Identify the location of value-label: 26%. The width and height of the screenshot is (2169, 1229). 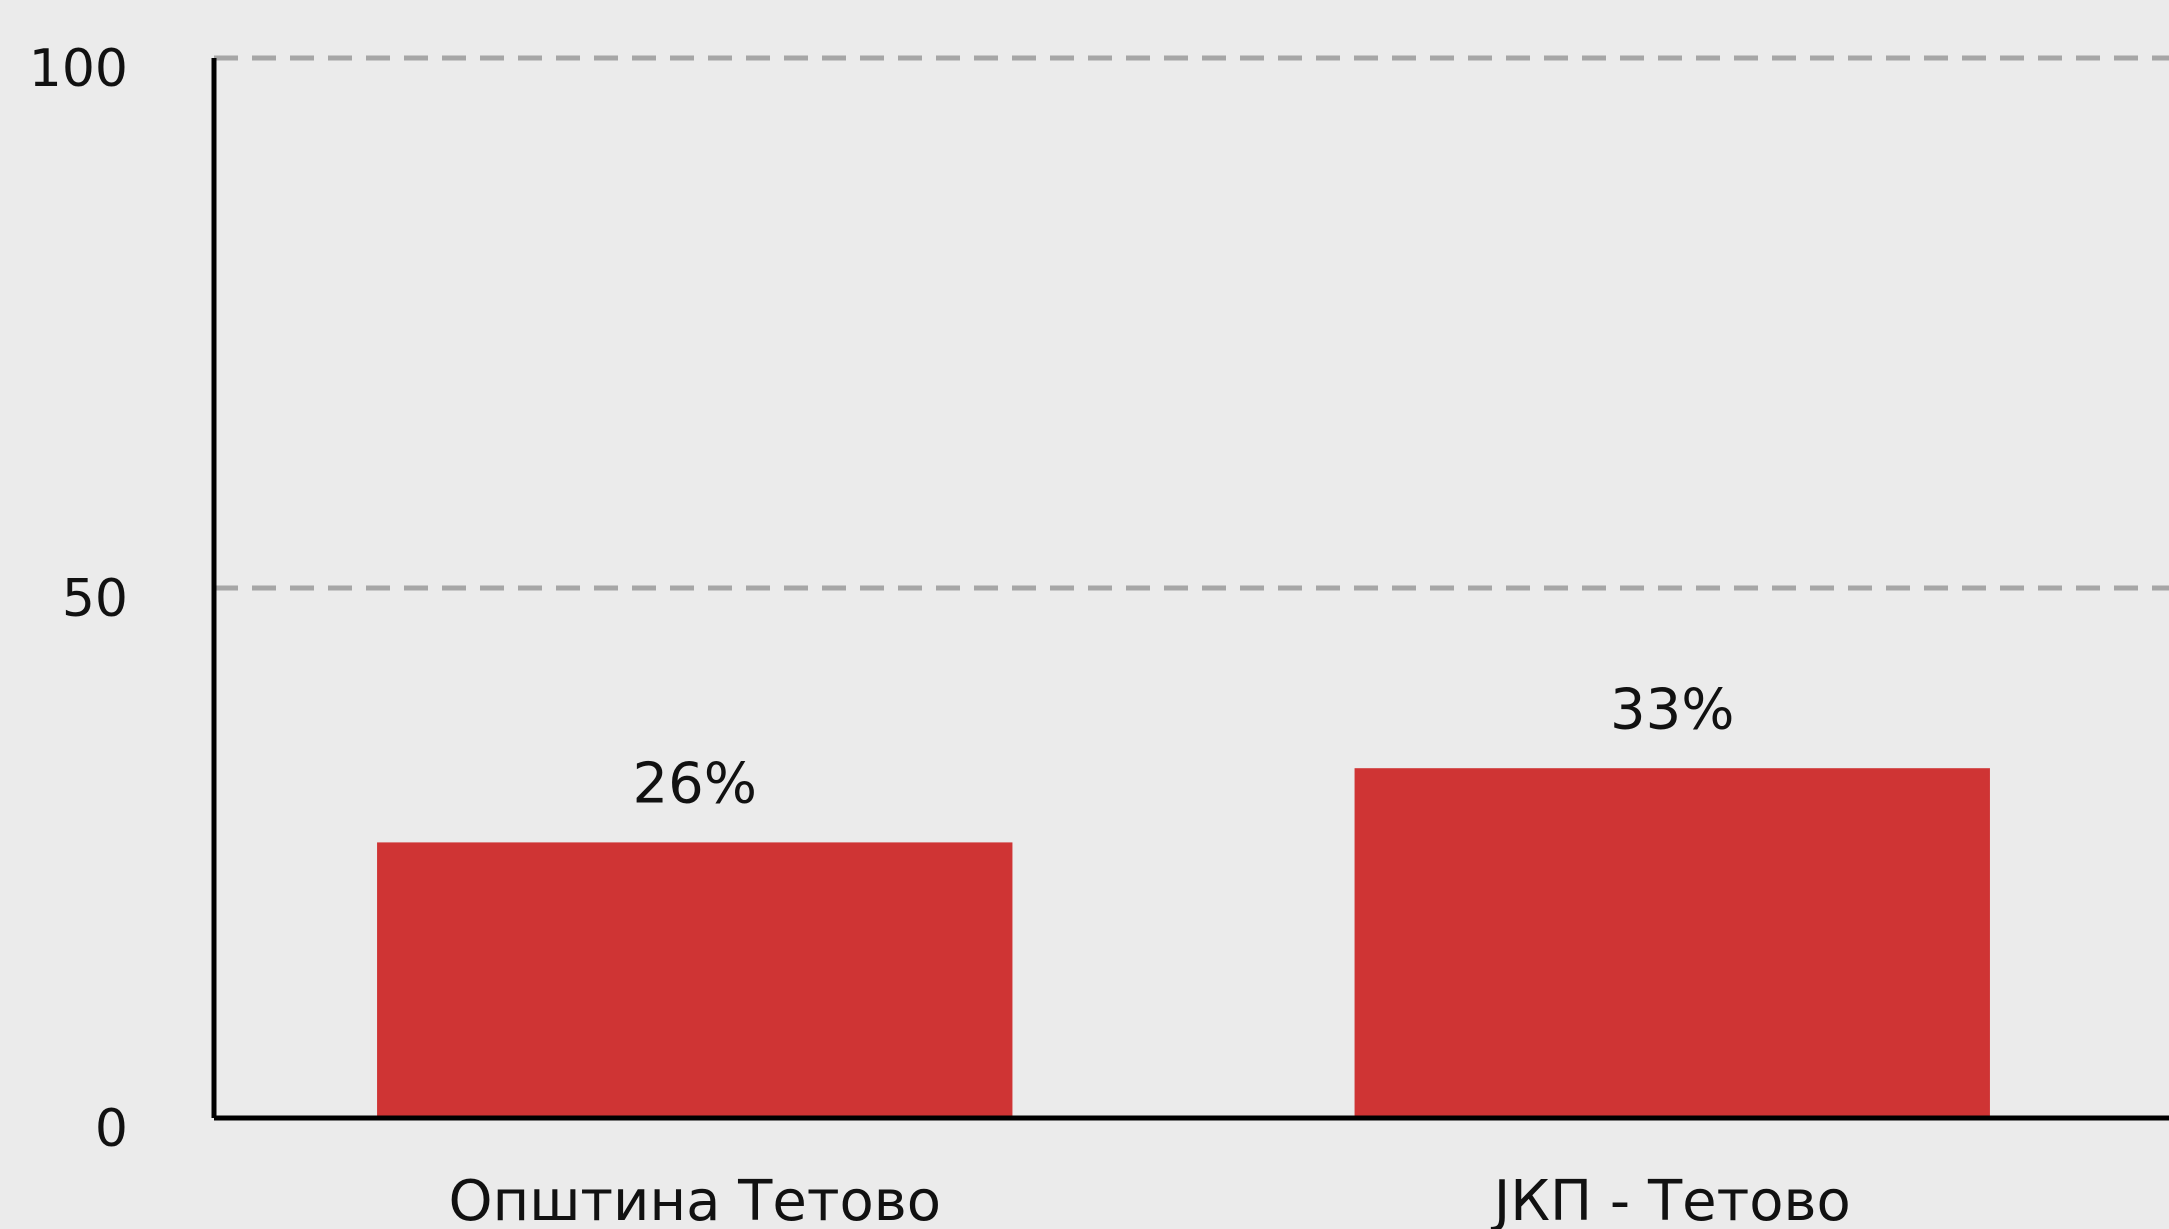
(695, 784).